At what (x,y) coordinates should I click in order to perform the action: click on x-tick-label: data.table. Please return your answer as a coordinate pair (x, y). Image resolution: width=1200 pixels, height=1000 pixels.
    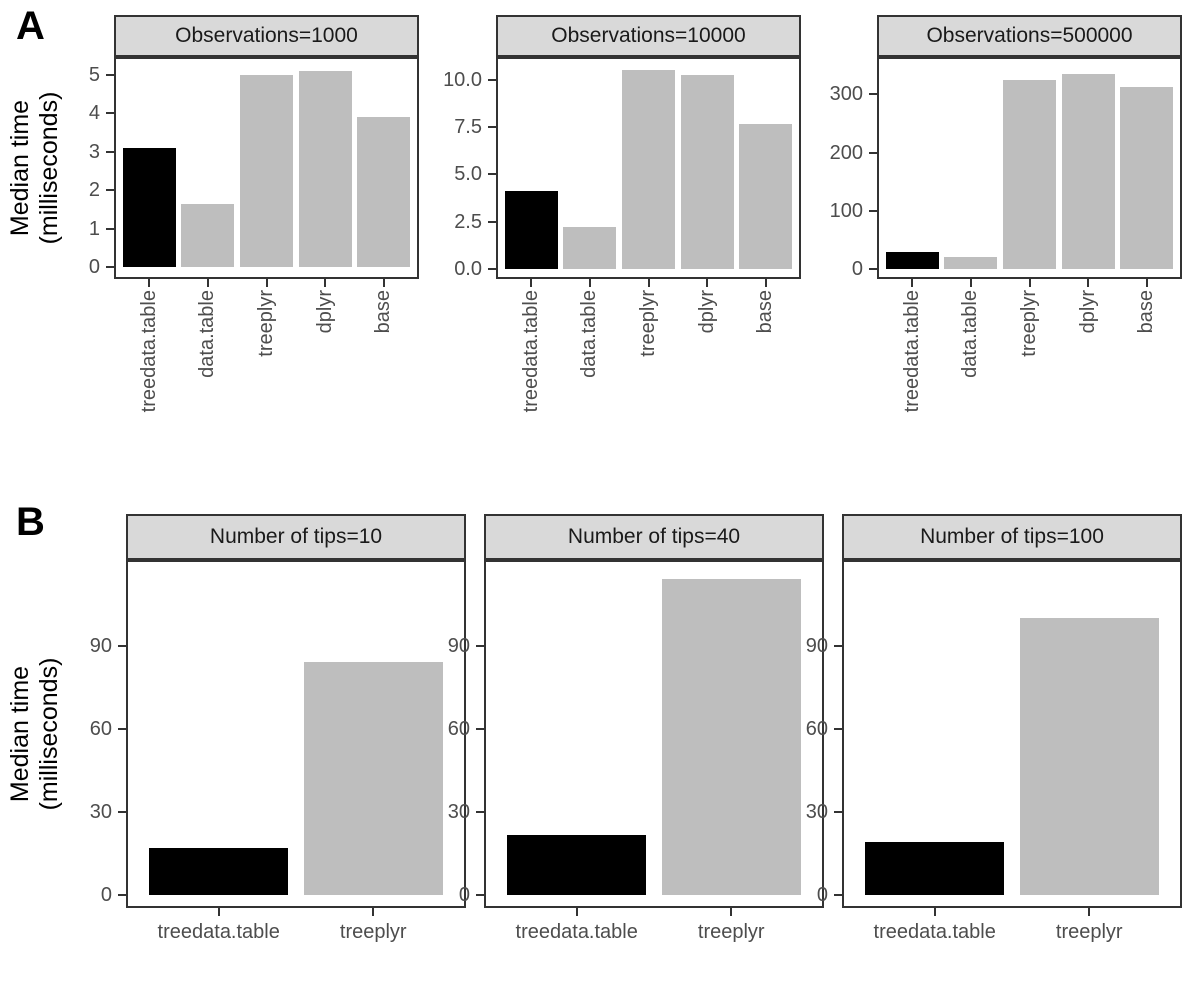
    Looking at the image, I should click on (207, 334).